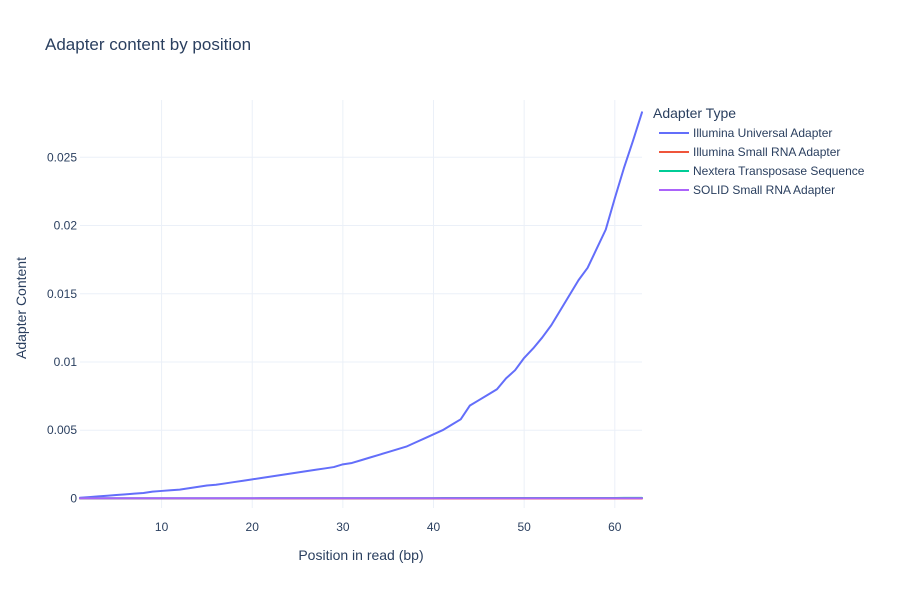  What do you see at coordinates (66, 226) in the screenshot?
I see `y-tick-label: 0.02` at bounding box center [66, 226].